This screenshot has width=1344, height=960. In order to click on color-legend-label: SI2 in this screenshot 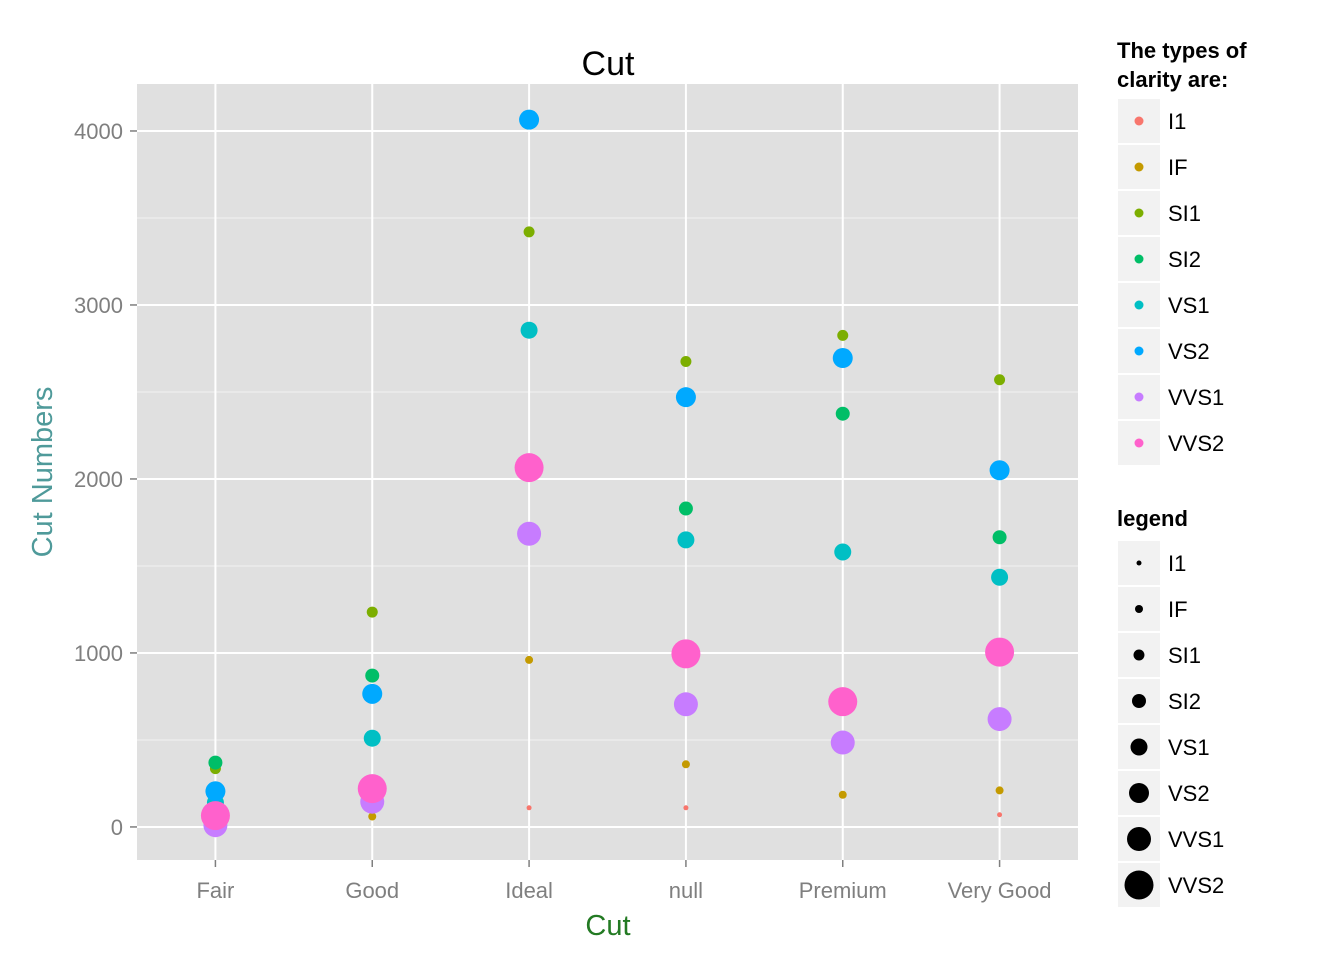, I will do `click(1184, 259)`.